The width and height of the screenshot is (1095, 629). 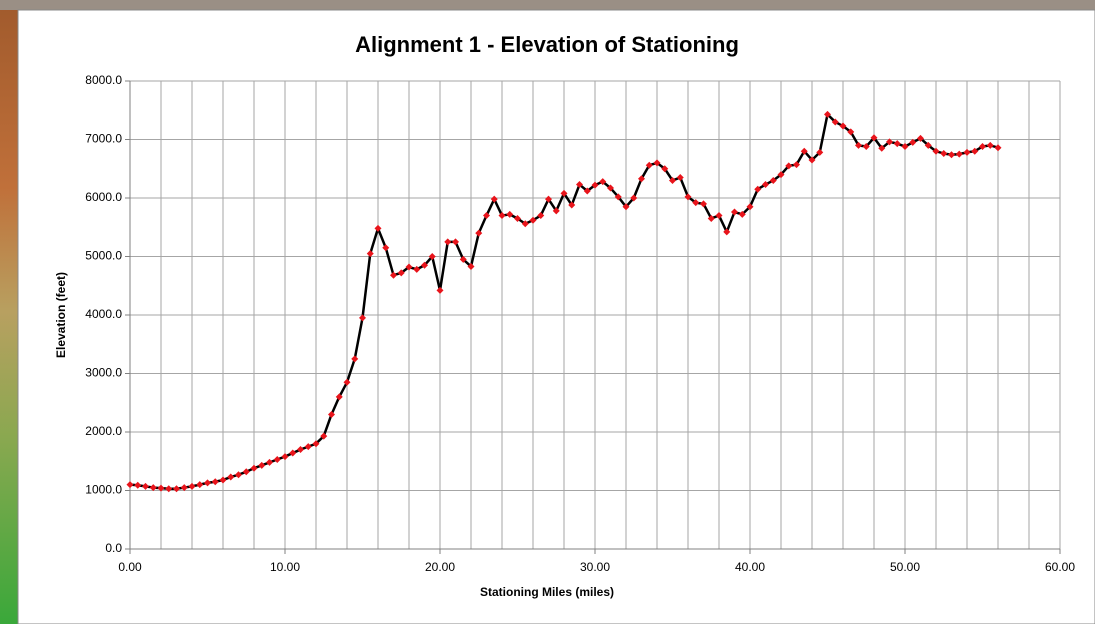 What do you see at coordinates (103, 490) in the screenshot?
I see `y-tick-label: 1000.0` at bounding box center [103, 490].